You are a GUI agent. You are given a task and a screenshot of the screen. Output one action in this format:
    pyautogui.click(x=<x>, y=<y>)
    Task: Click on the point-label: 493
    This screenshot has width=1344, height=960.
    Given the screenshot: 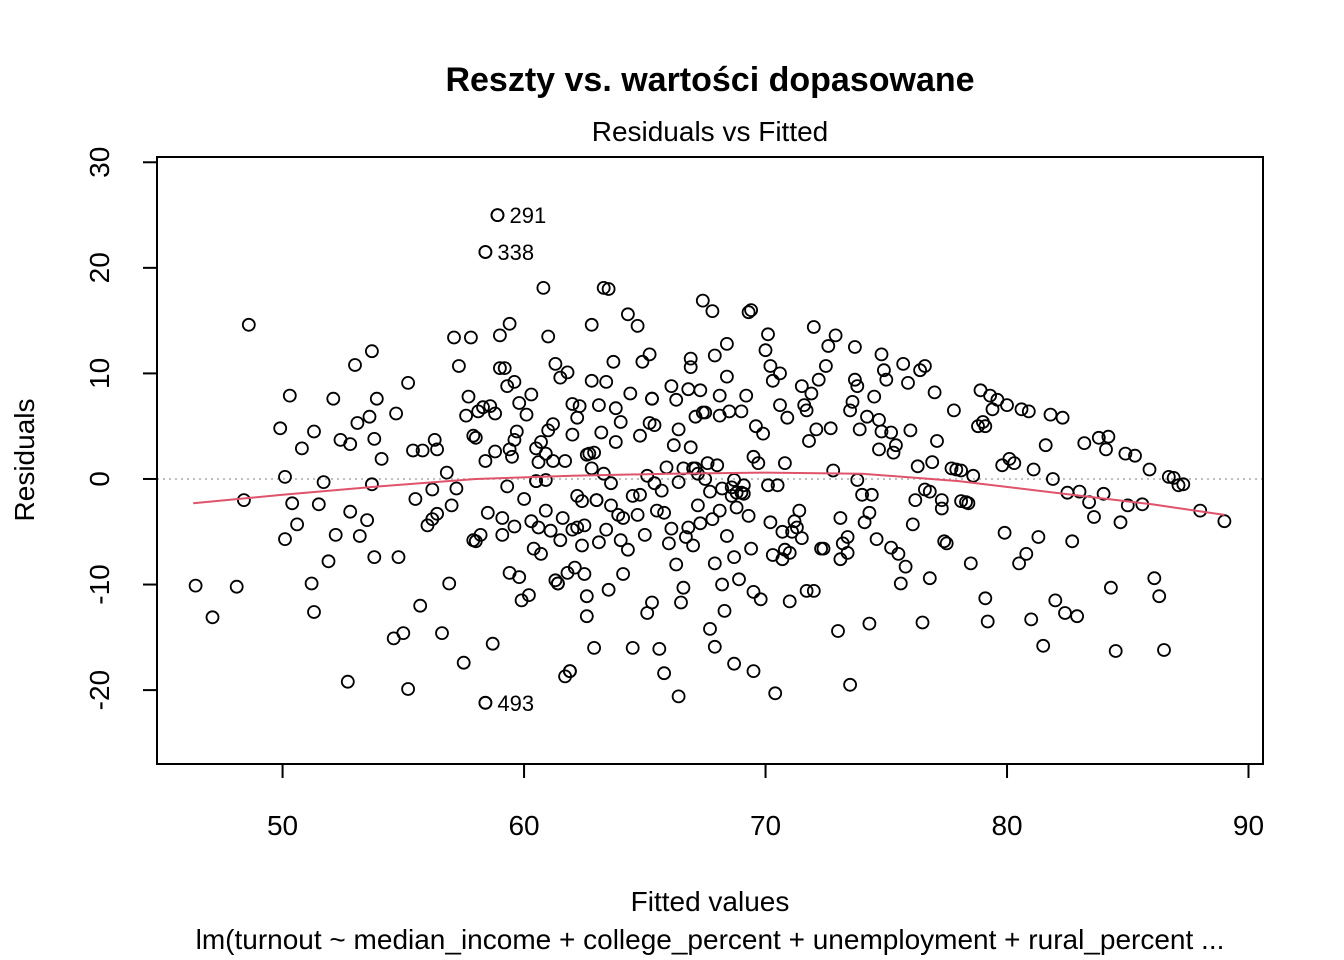 What is the action you would take?
    pyautogui.click(x=515, y=703)
    